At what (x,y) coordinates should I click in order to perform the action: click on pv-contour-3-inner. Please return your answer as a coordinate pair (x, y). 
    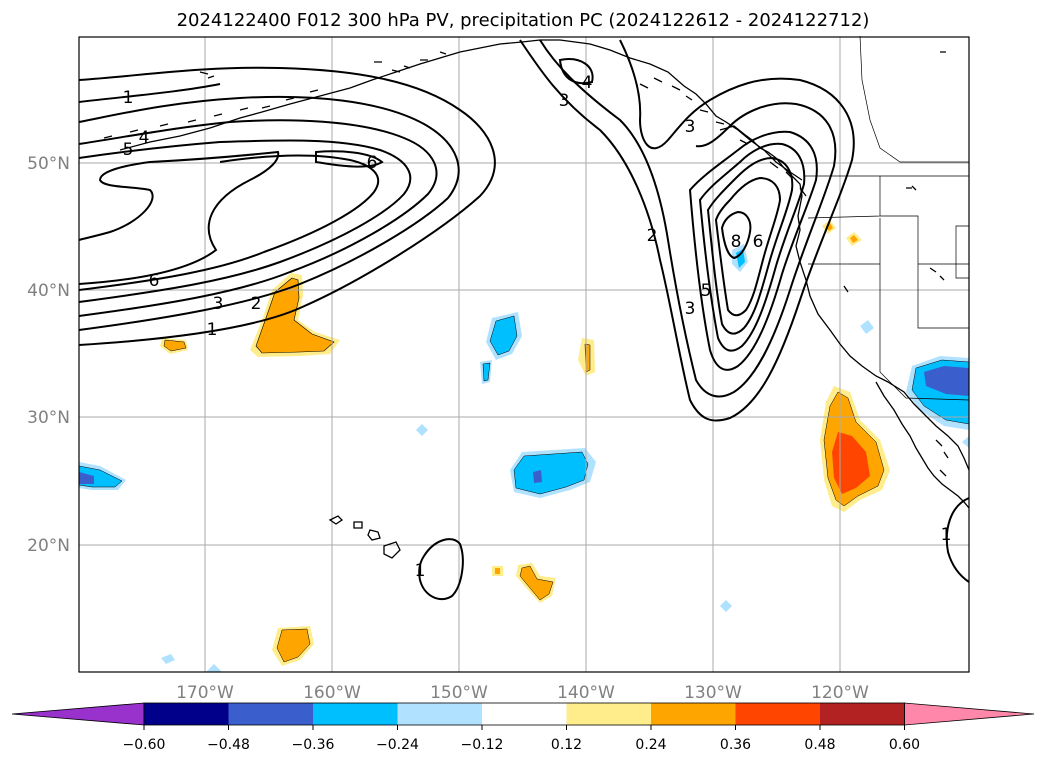
    Looking at the image, I should click on (753, 250).